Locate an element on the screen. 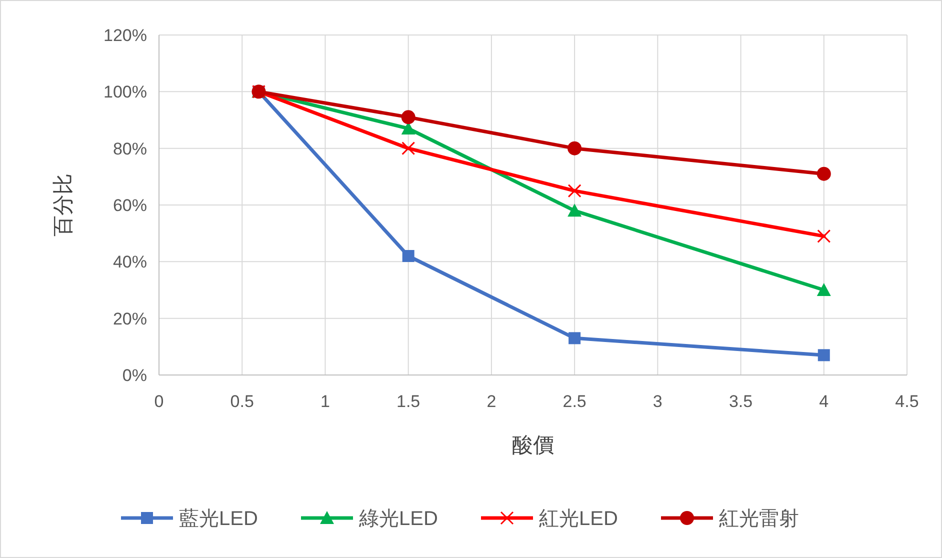 Image resolution: width=942 pixels, height=558 pixels. y-tick-label: 100% is located at coordinates (125, 92).